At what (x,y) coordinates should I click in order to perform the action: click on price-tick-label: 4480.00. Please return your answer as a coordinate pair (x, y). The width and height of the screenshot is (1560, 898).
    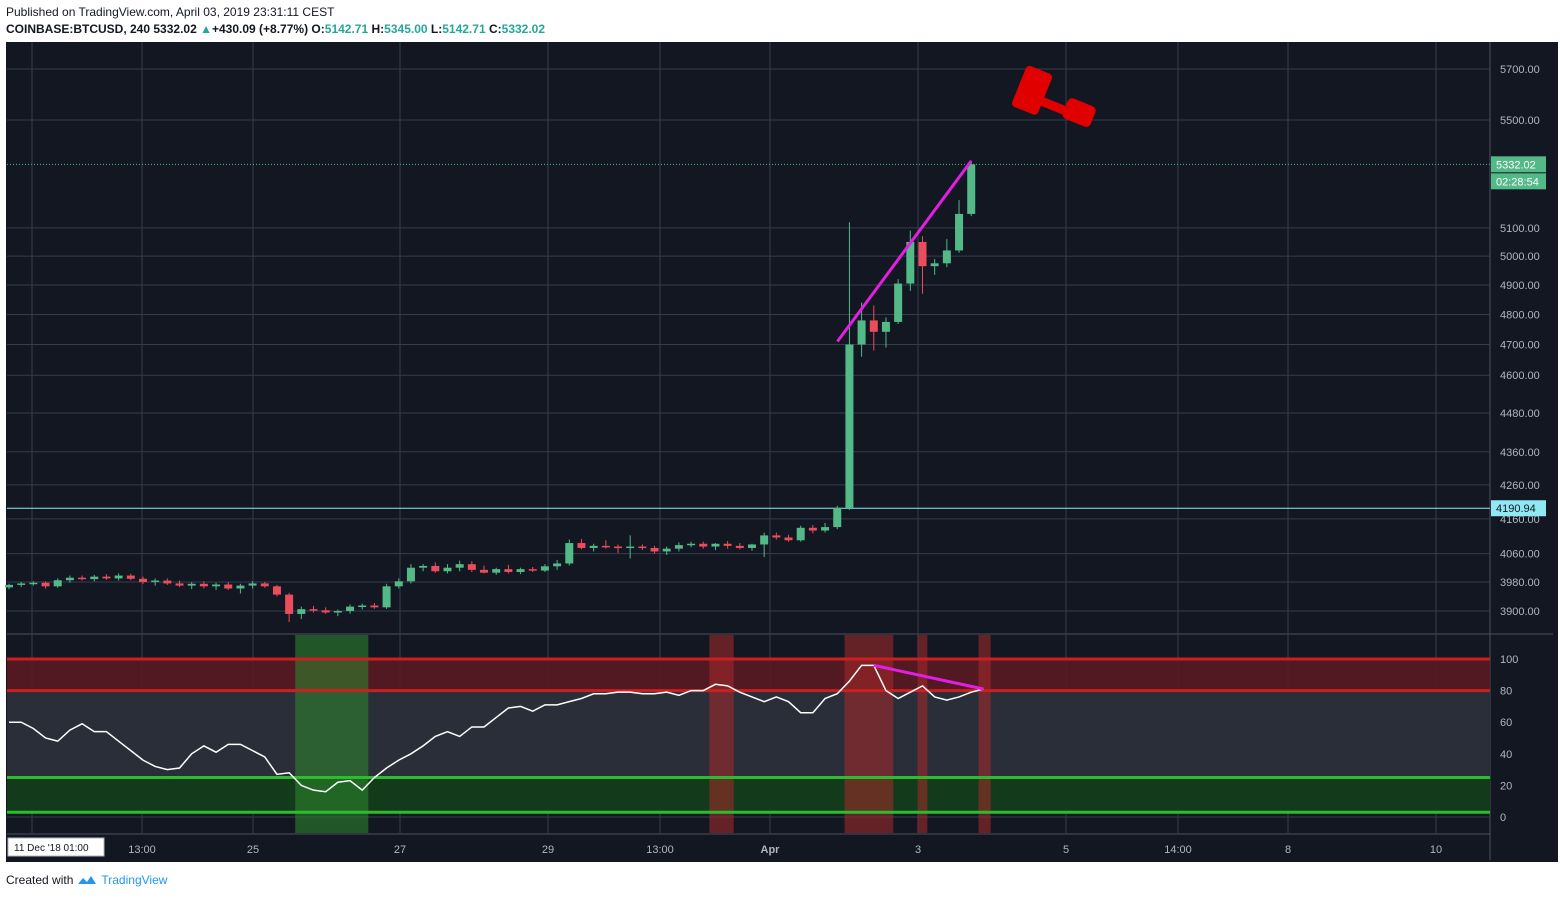
    Looking at the image, I should click on (1520, 414).